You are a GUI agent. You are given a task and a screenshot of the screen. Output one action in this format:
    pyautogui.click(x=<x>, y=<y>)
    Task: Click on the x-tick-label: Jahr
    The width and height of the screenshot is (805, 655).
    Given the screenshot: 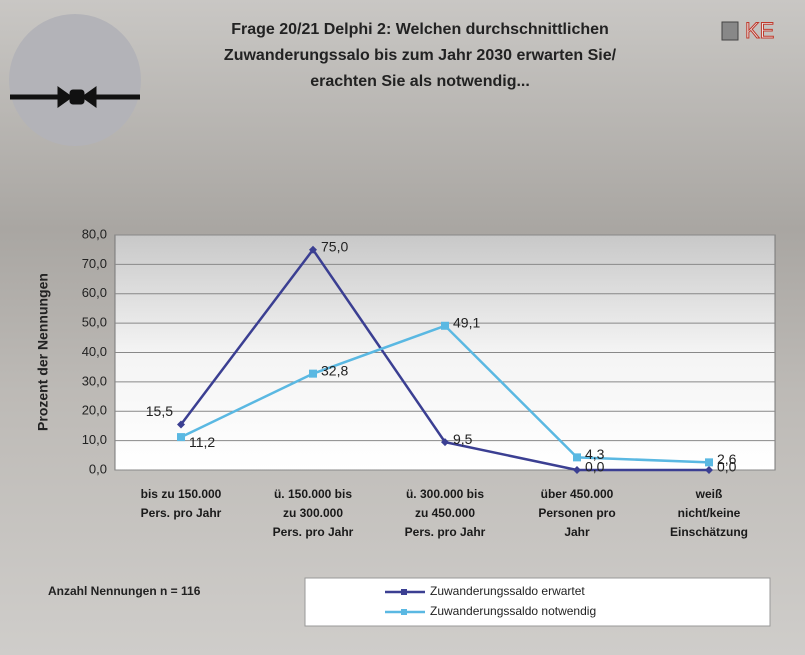 What is the action you would take?
    pyautogui.click(x=577, y=532)
    